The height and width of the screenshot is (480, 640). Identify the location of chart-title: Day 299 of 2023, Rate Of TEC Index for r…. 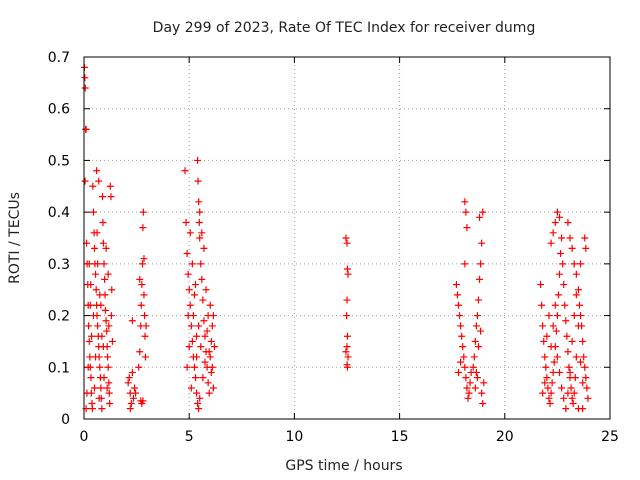
(344, 28).